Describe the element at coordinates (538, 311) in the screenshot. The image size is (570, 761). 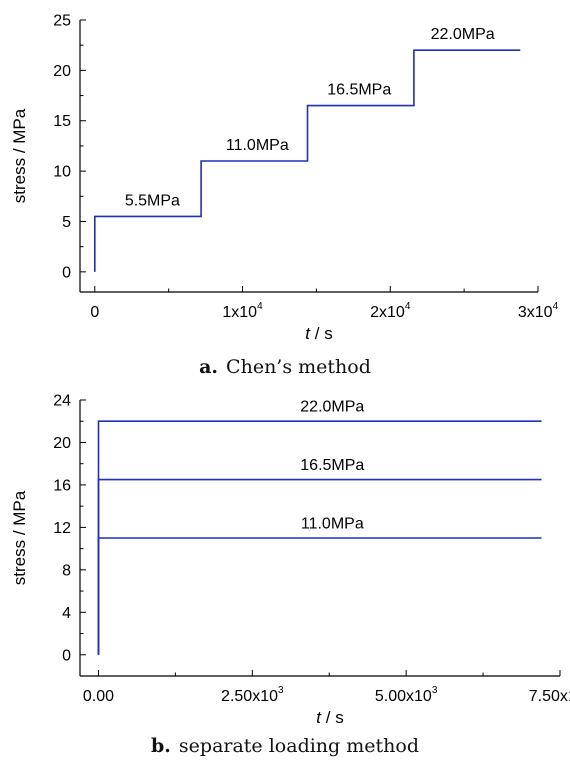
I see `chart-a-x-tick-label: 3x10⁴` at that location.